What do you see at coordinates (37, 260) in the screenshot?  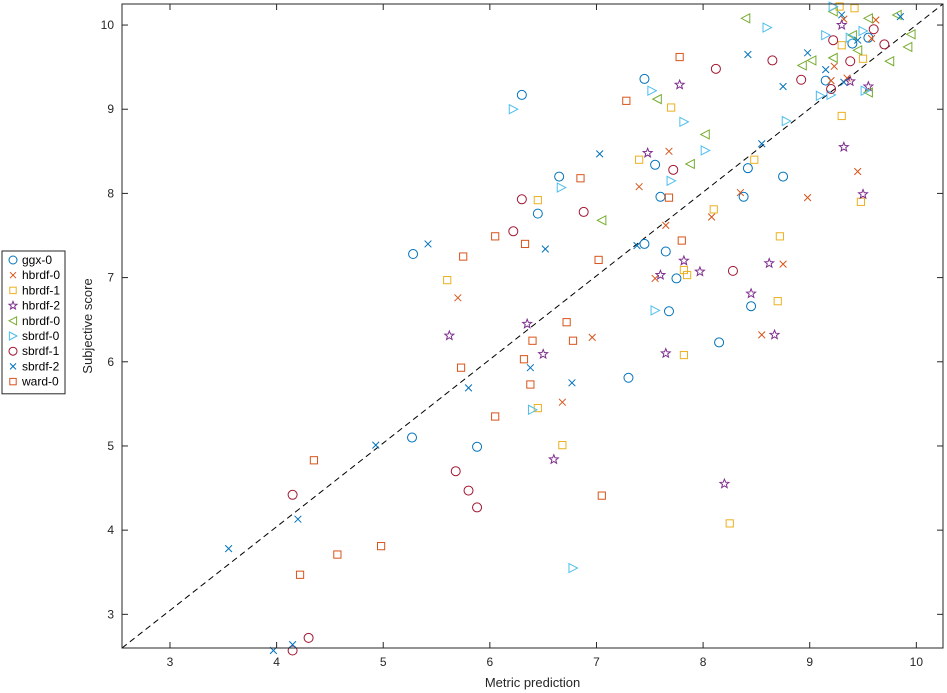 I see `legend-label: ggx-0` at bounding box center [37, 260].